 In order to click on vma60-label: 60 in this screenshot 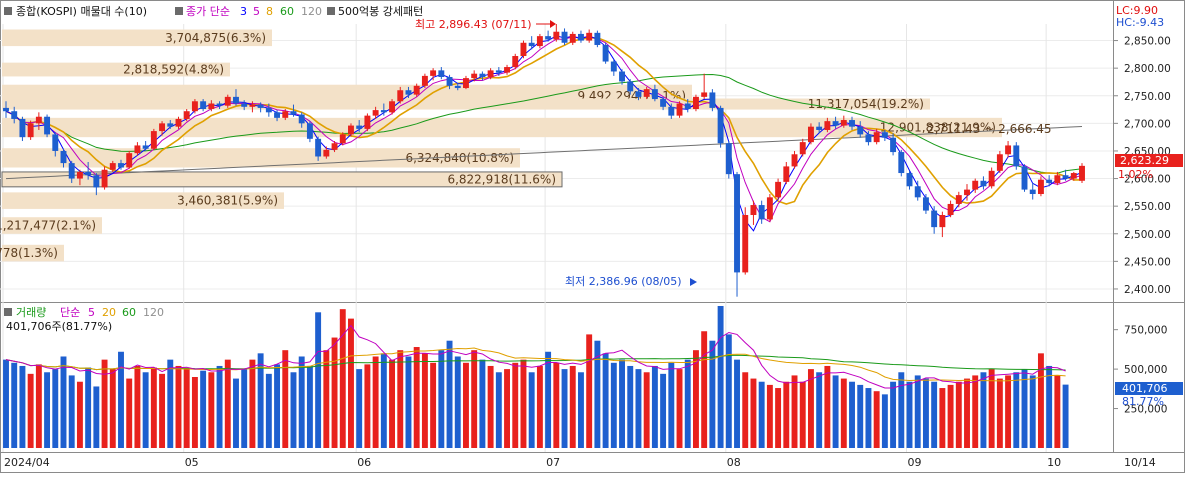, I will do `click(129, 312)`.